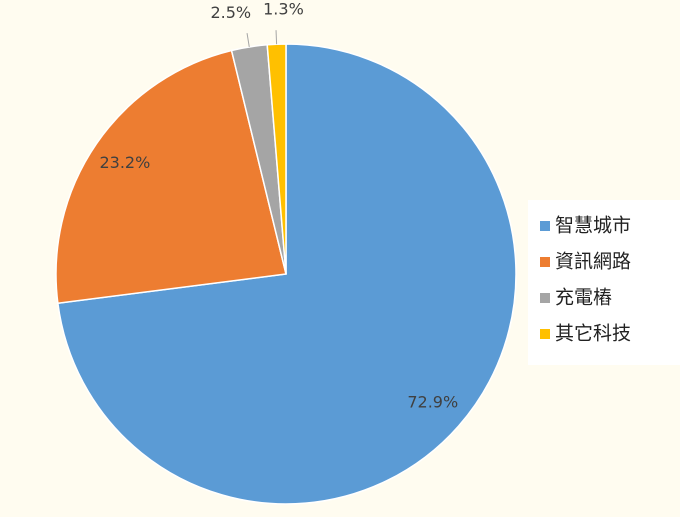 The image size is (680, 517). Describe the element at coordinates (593, 334) in the screenshot. I see `legend-label: 其它科技` at that location.